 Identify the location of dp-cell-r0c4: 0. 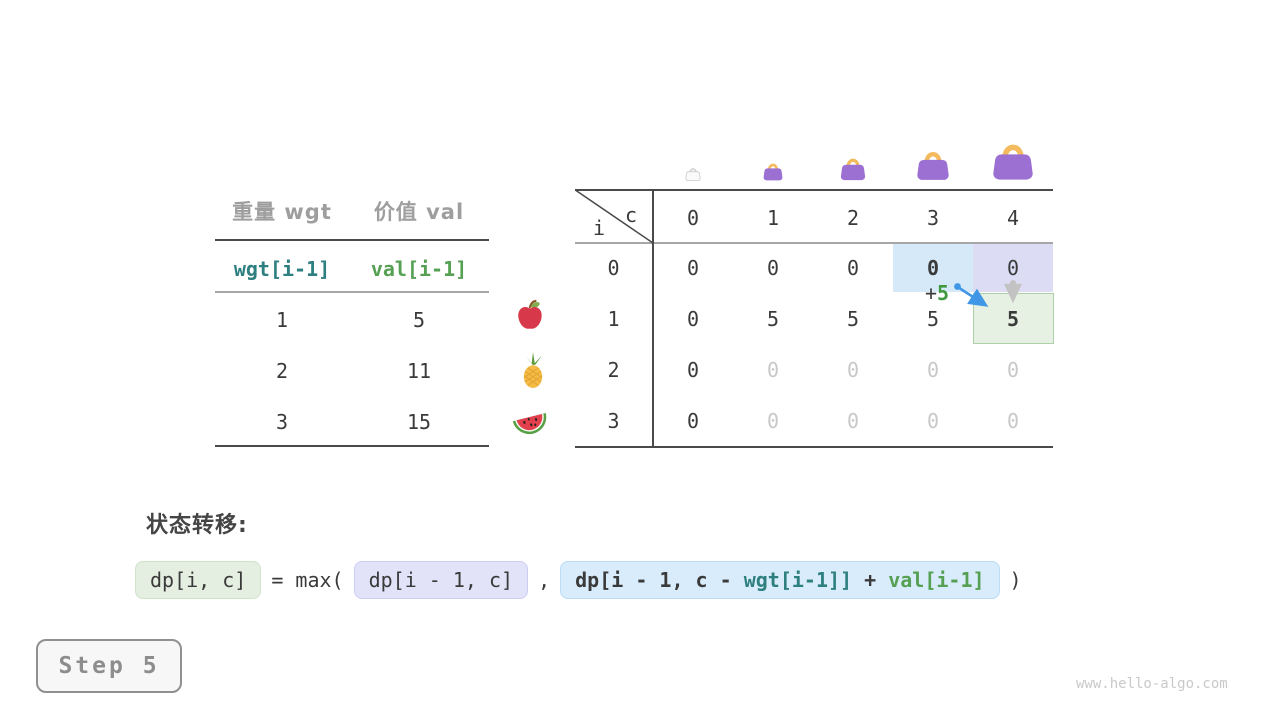
(1013, 268).